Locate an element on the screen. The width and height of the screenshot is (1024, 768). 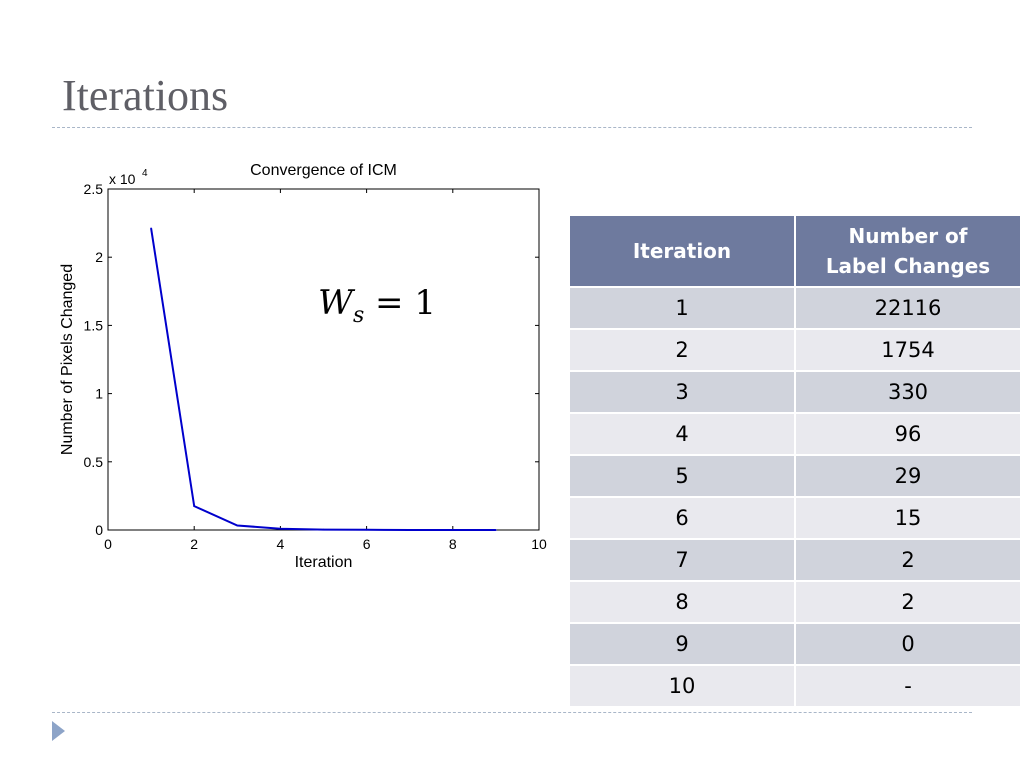
header-label-changes-text: Number of Label Changes is located at coordinates (908, 251).